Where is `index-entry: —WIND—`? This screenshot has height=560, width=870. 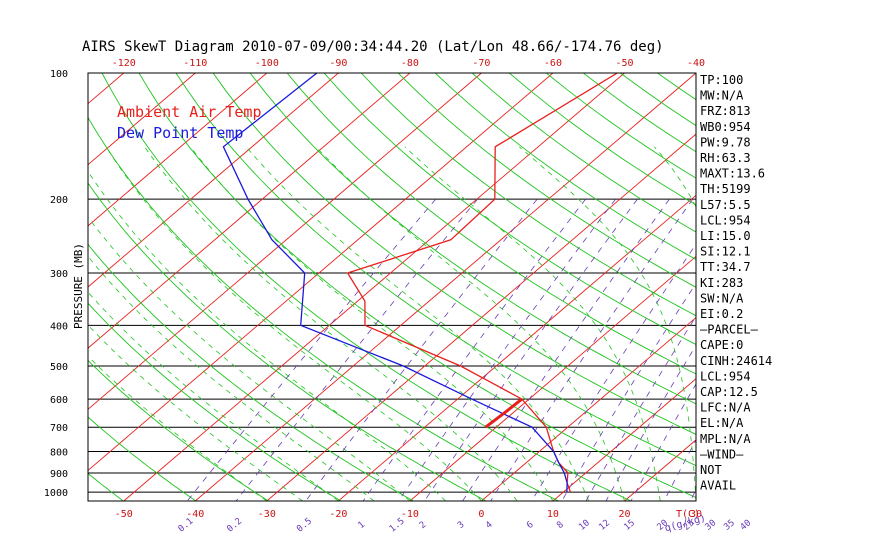
index-entry: —WIND— is located at coordinates (722, 454).